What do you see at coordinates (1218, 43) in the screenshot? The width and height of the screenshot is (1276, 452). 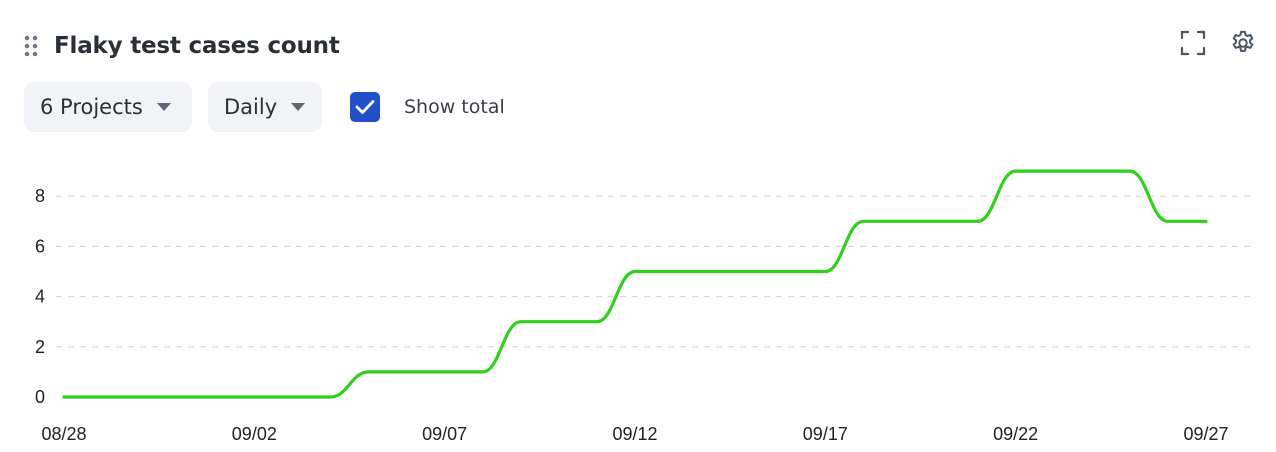 I see `header-actions` at bounding box center [1218, 43].